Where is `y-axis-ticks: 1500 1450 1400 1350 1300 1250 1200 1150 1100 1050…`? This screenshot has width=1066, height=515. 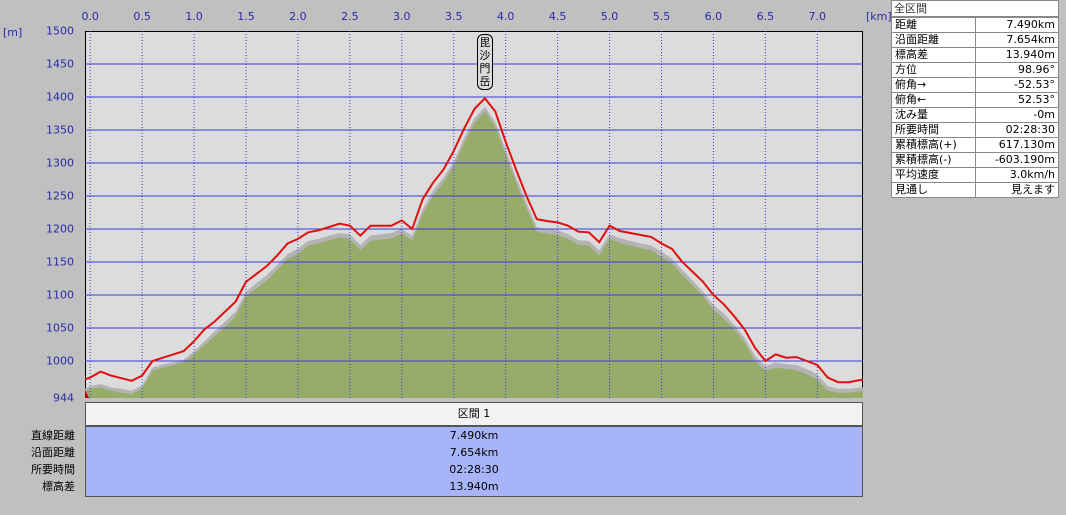
y-axis-ticks: 1500 1450 1400 1350 1300 1250 1200 1150 1100 1050… is located at coordinates (37, 257).